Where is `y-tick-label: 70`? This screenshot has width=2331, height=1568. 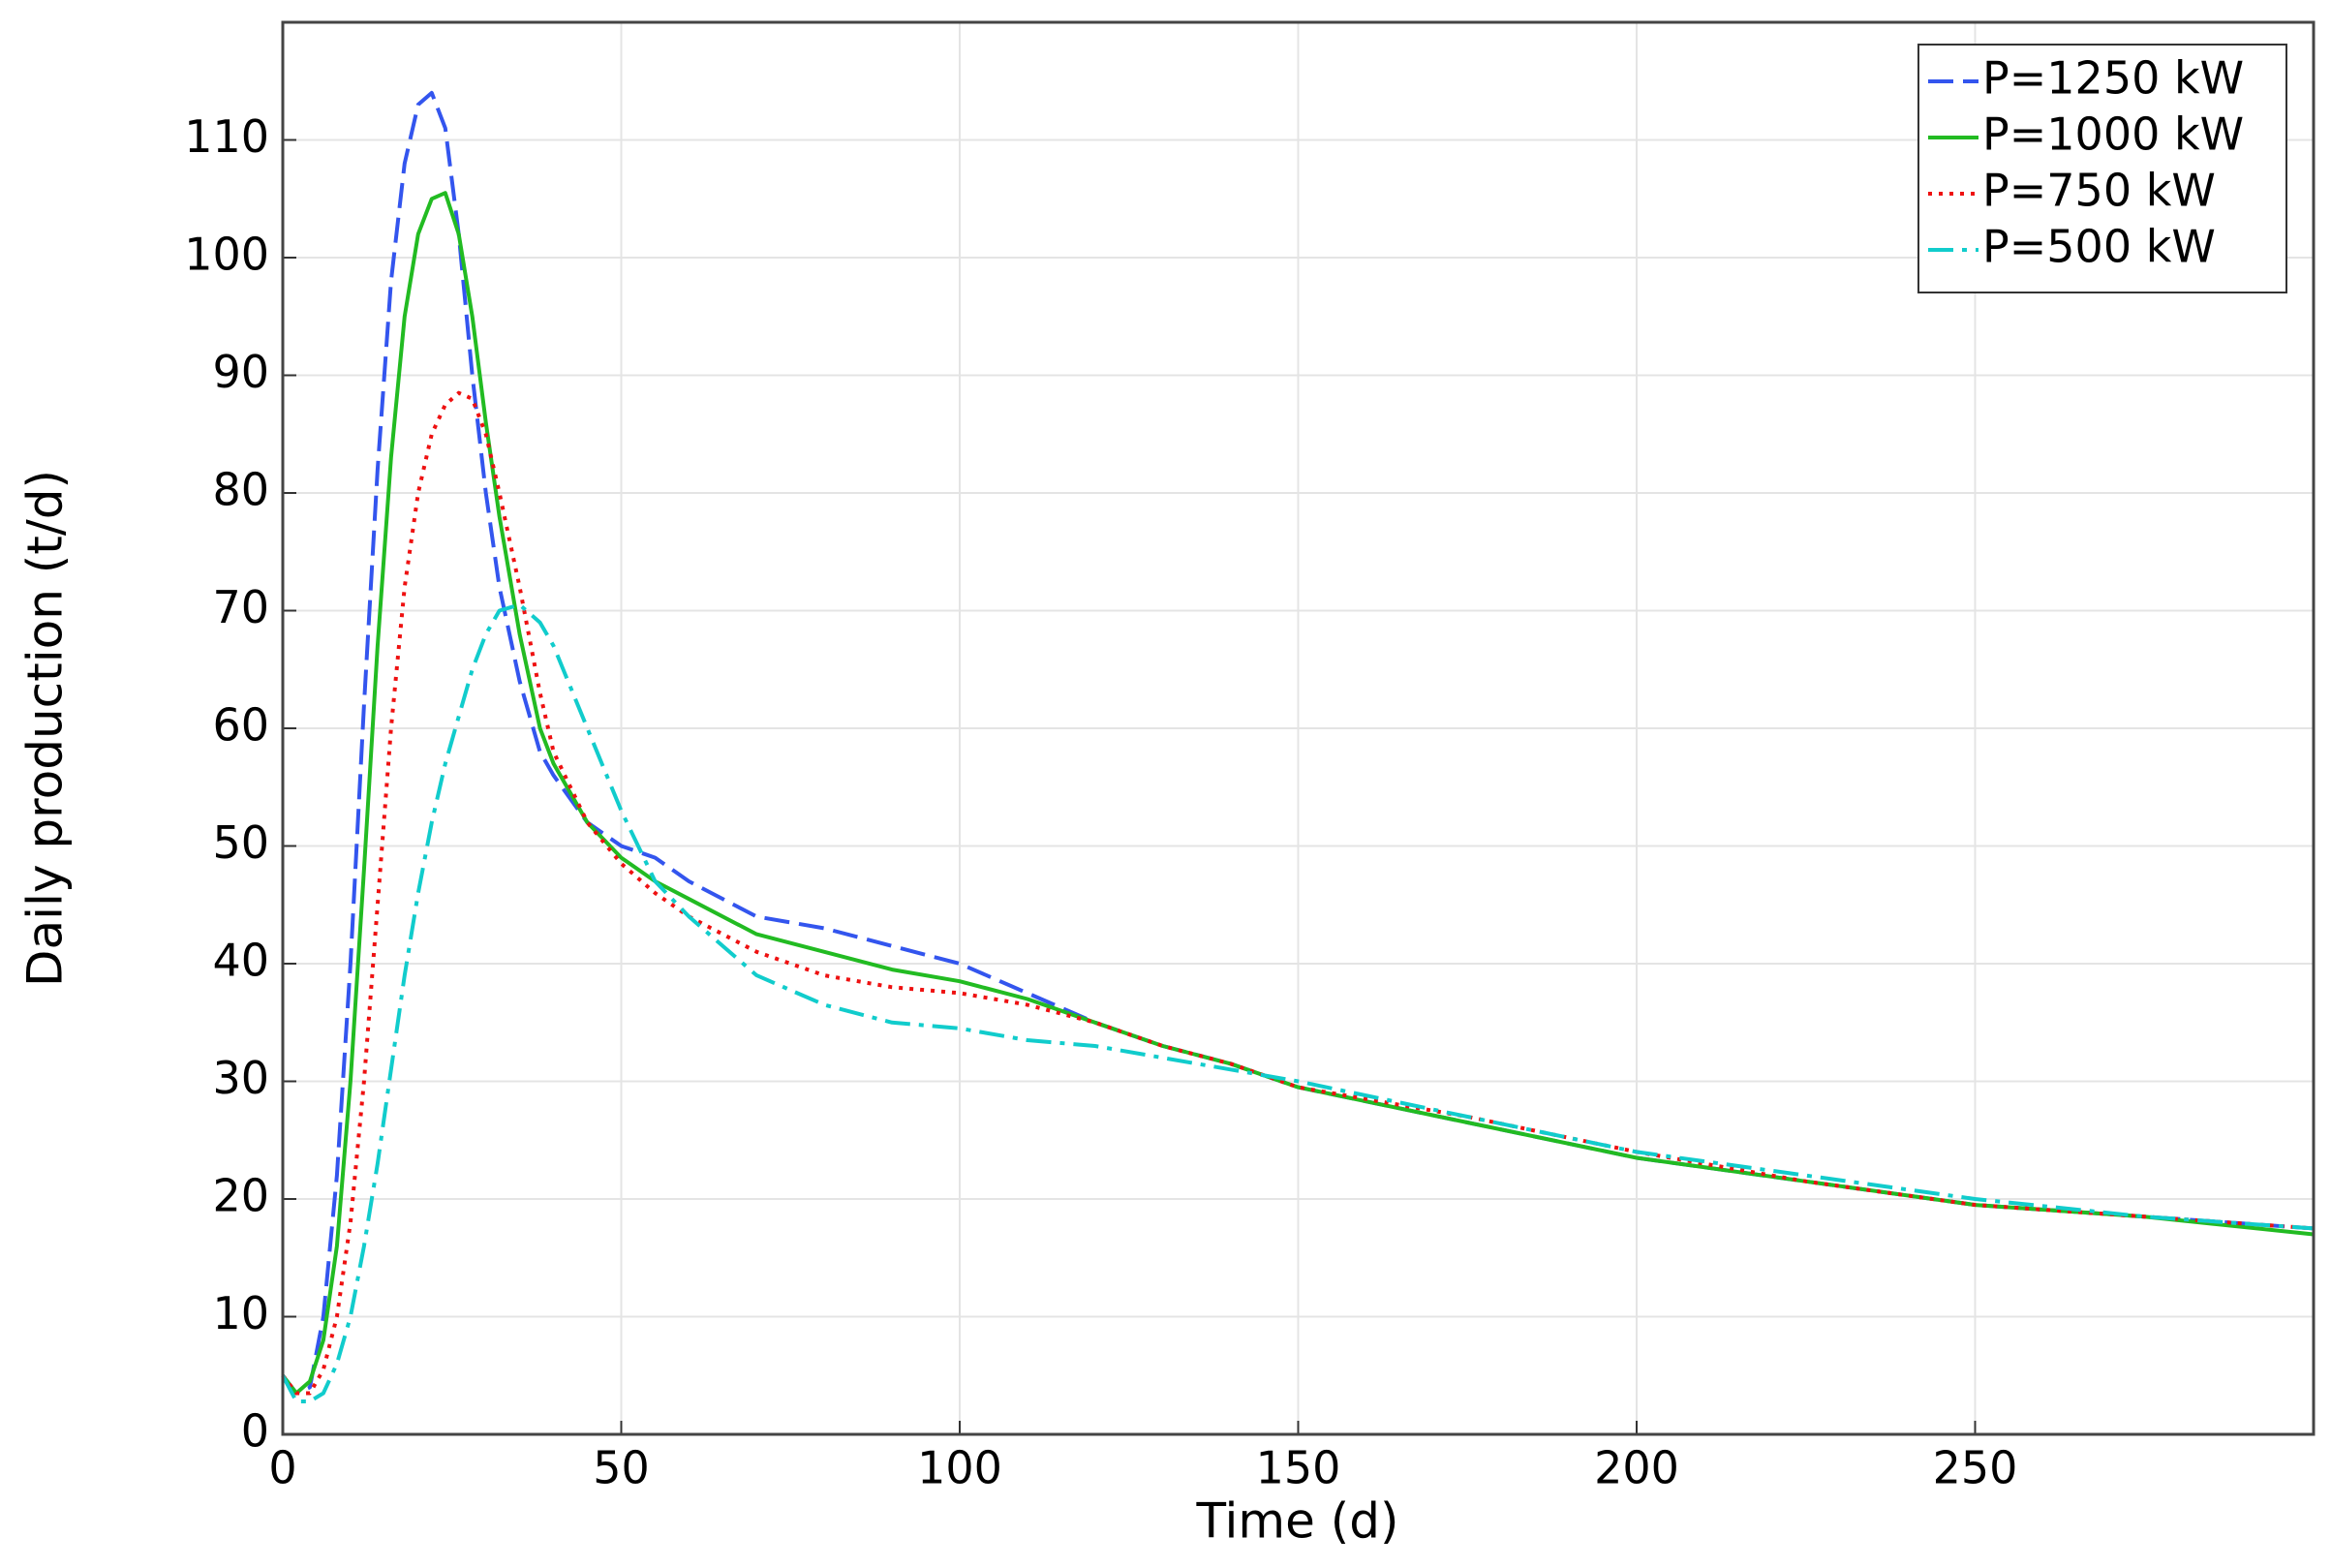 y-tick-label: 70 is located at coordinates (240, 607).